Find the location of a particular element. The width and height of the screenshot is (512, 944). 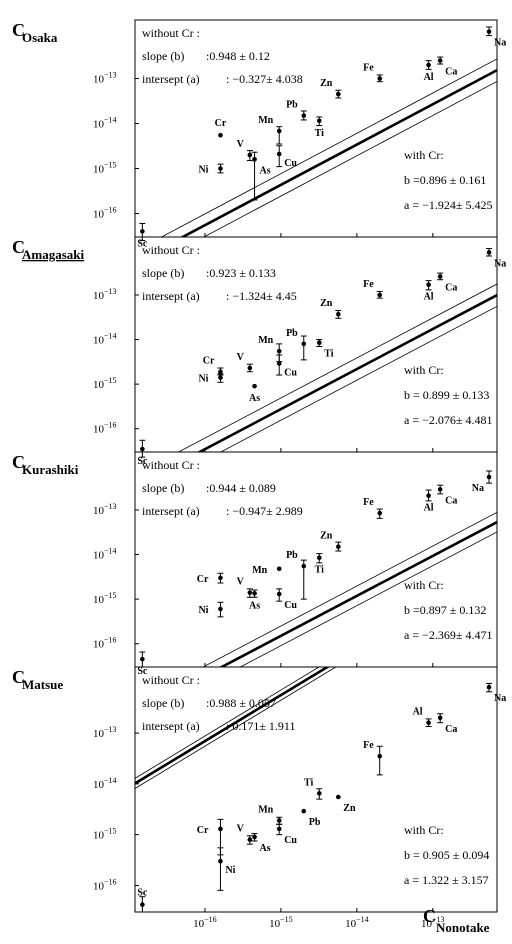

x-axis-label-subscript: Nonotake is located at coordinates (463, 927).